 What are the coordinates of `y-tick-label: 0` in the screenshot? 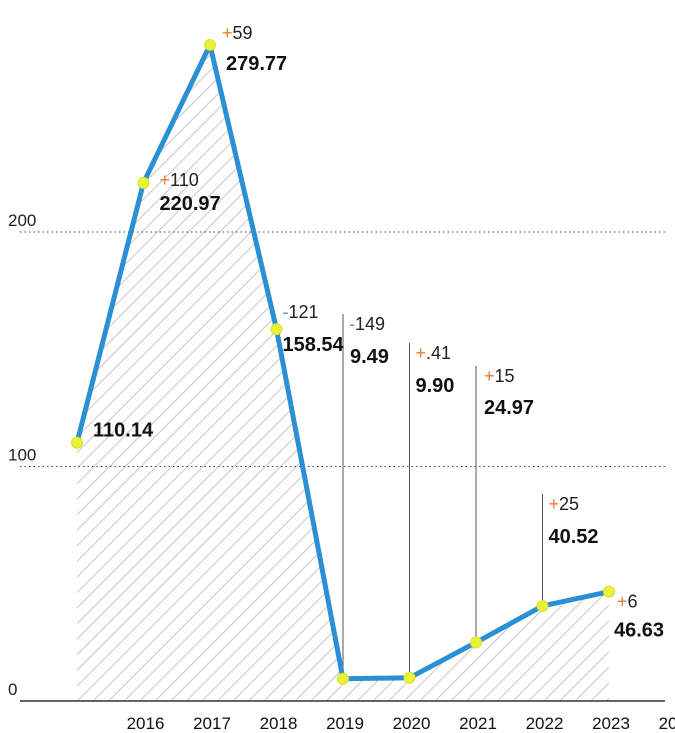 It's located at (12, 689).